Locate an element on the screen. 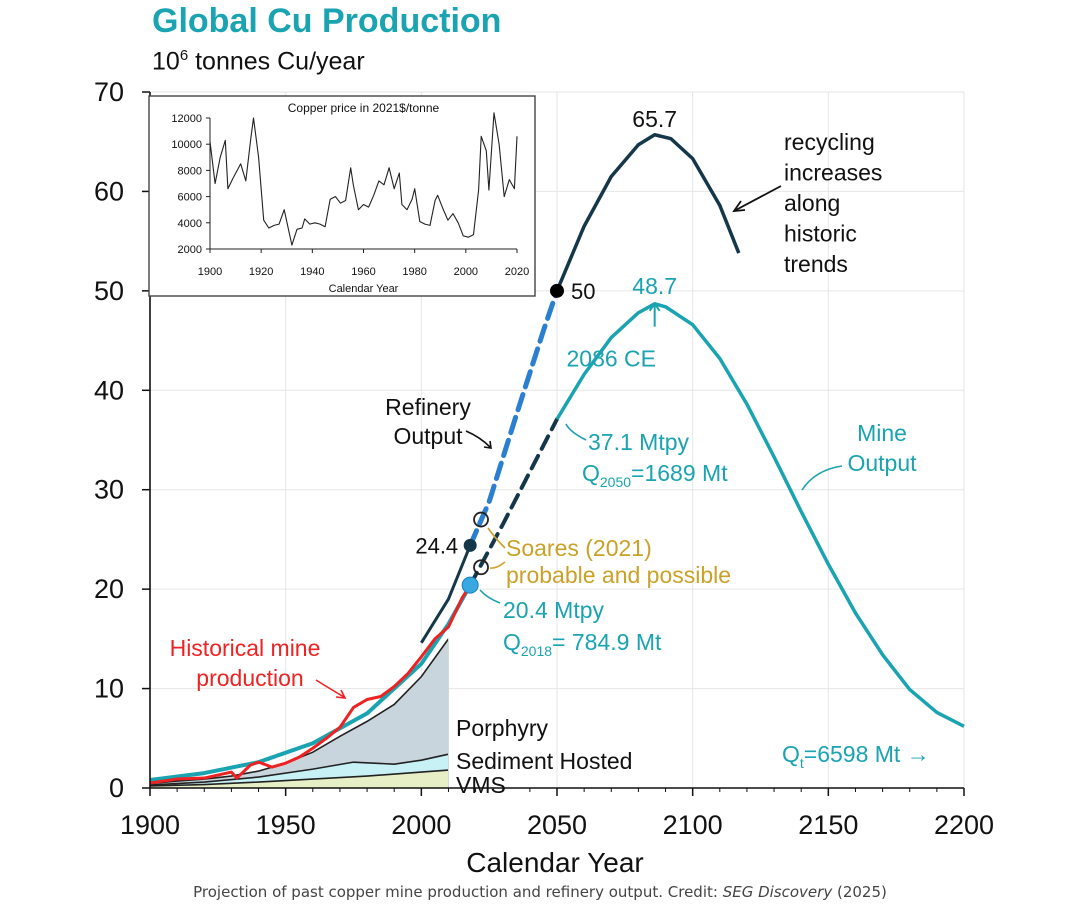 Image resolution: width=1080 pixels, height=922 pixels. x-tick-label: 2150 is located at coordinates (828, 825).